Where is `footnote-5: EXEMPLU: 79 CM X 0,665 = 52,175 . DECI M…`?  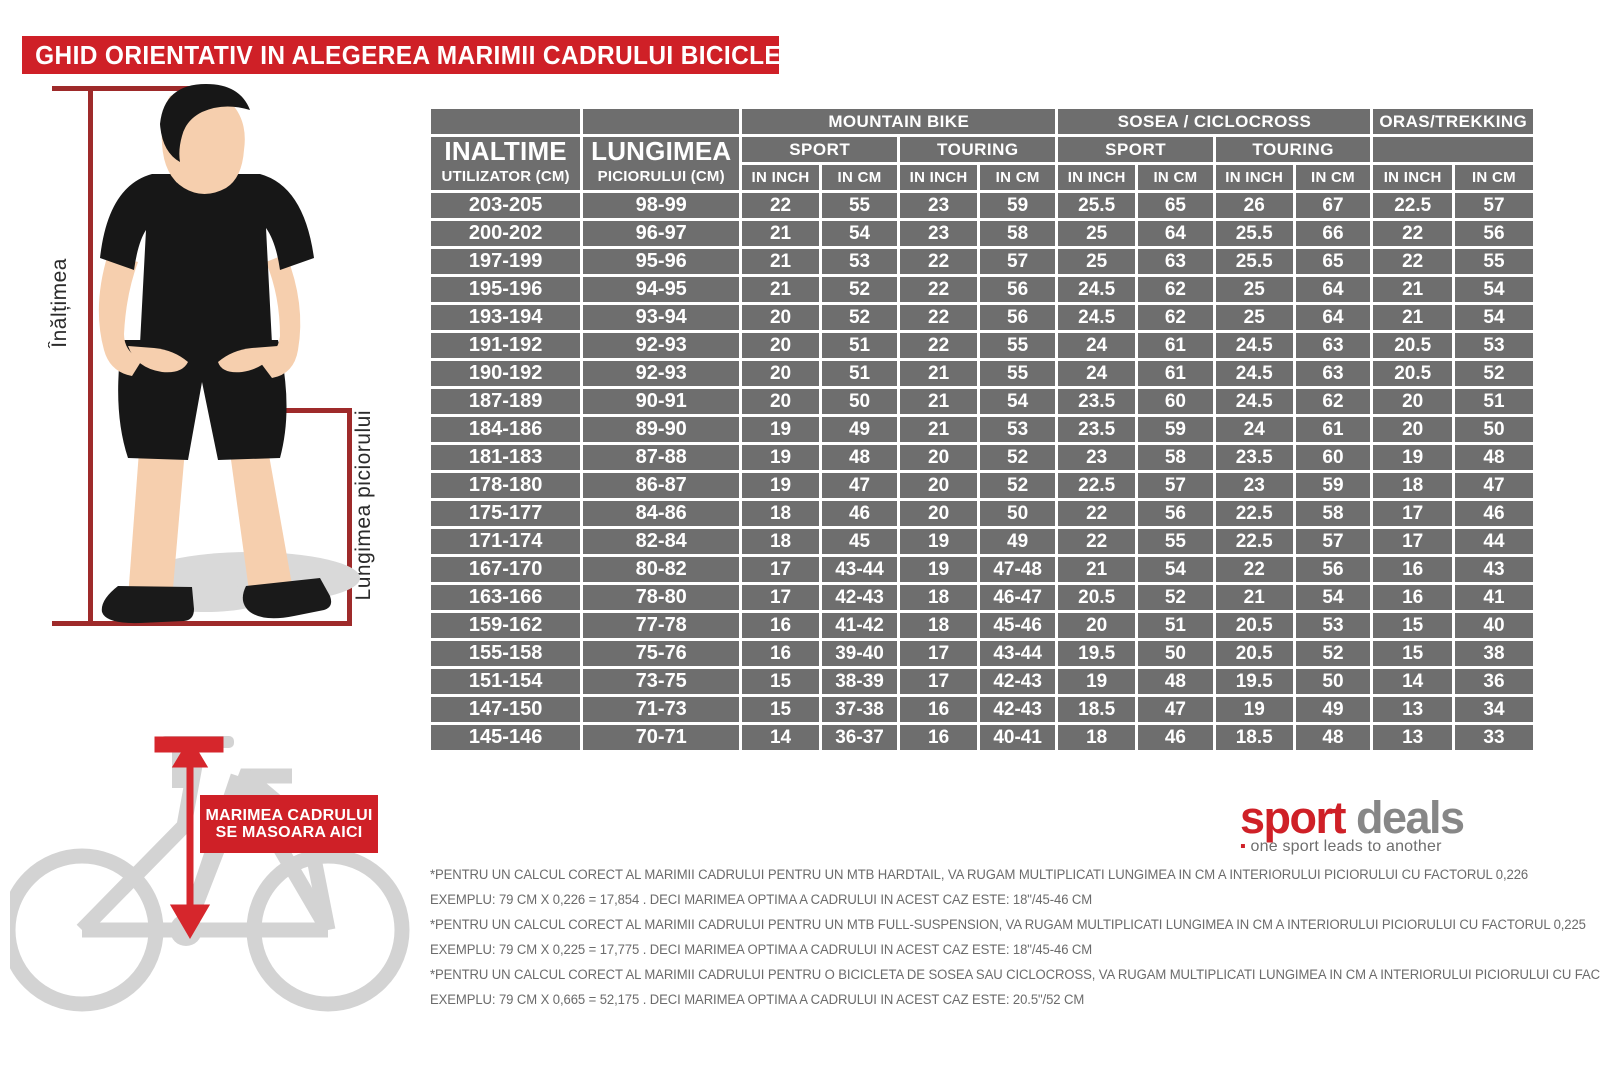
footnote-5: EXEMPLU: 79 CM X 0,665 = 52,175 . DECI M… is located at coordinates (757, 999).